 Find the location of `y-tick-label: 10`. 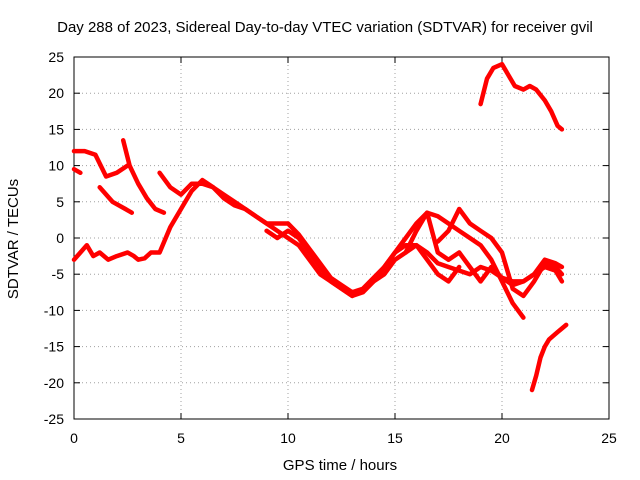

y-tick-label: 10 is located at coordinates (56, 166).